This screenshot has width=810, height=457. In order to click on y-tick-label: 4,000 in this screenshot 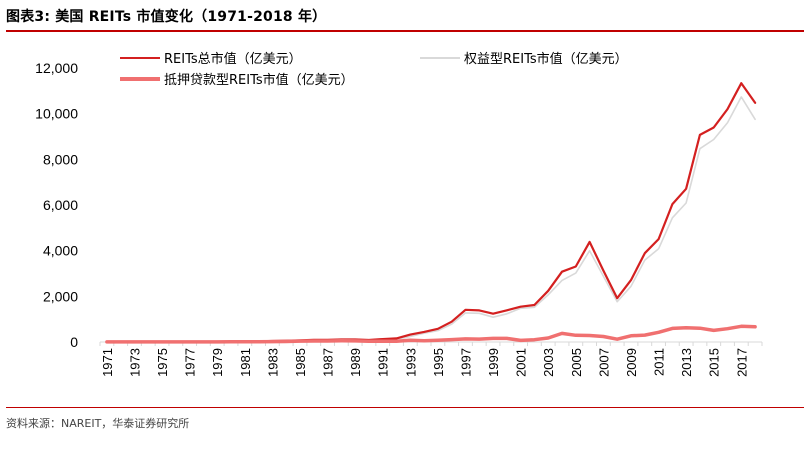, I will do `click(60, 251)`.